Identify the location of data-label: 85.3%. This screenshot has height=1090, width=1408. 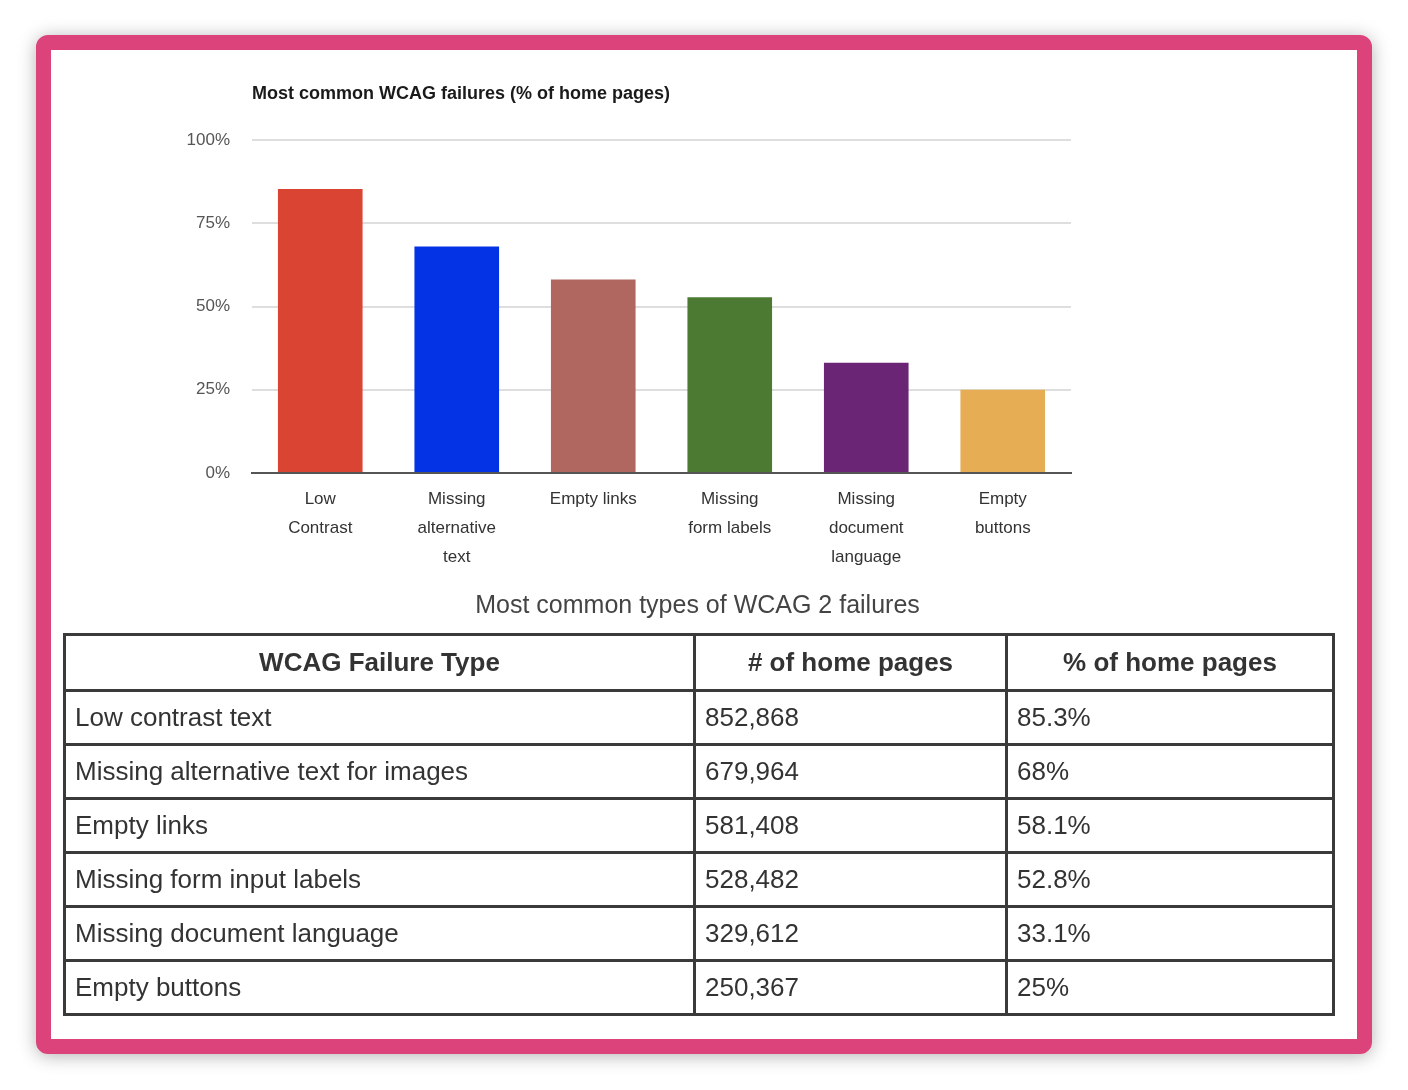
(1170, 717).